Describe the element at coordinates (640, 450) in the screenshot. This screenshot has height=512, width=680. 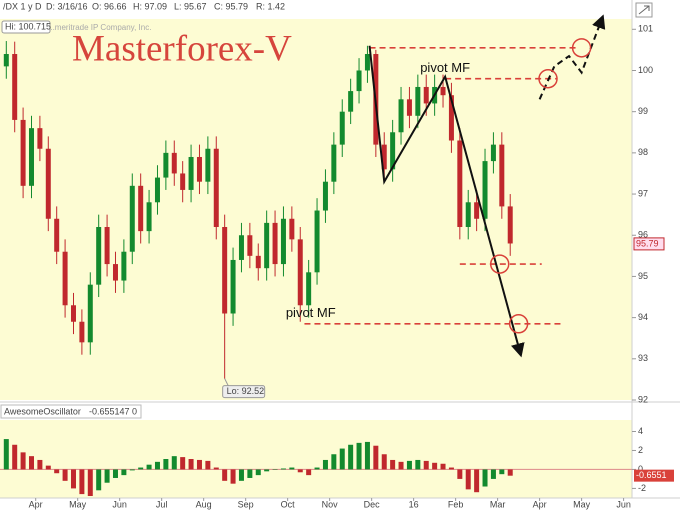
I see `y-tick-label: 2` at that location.